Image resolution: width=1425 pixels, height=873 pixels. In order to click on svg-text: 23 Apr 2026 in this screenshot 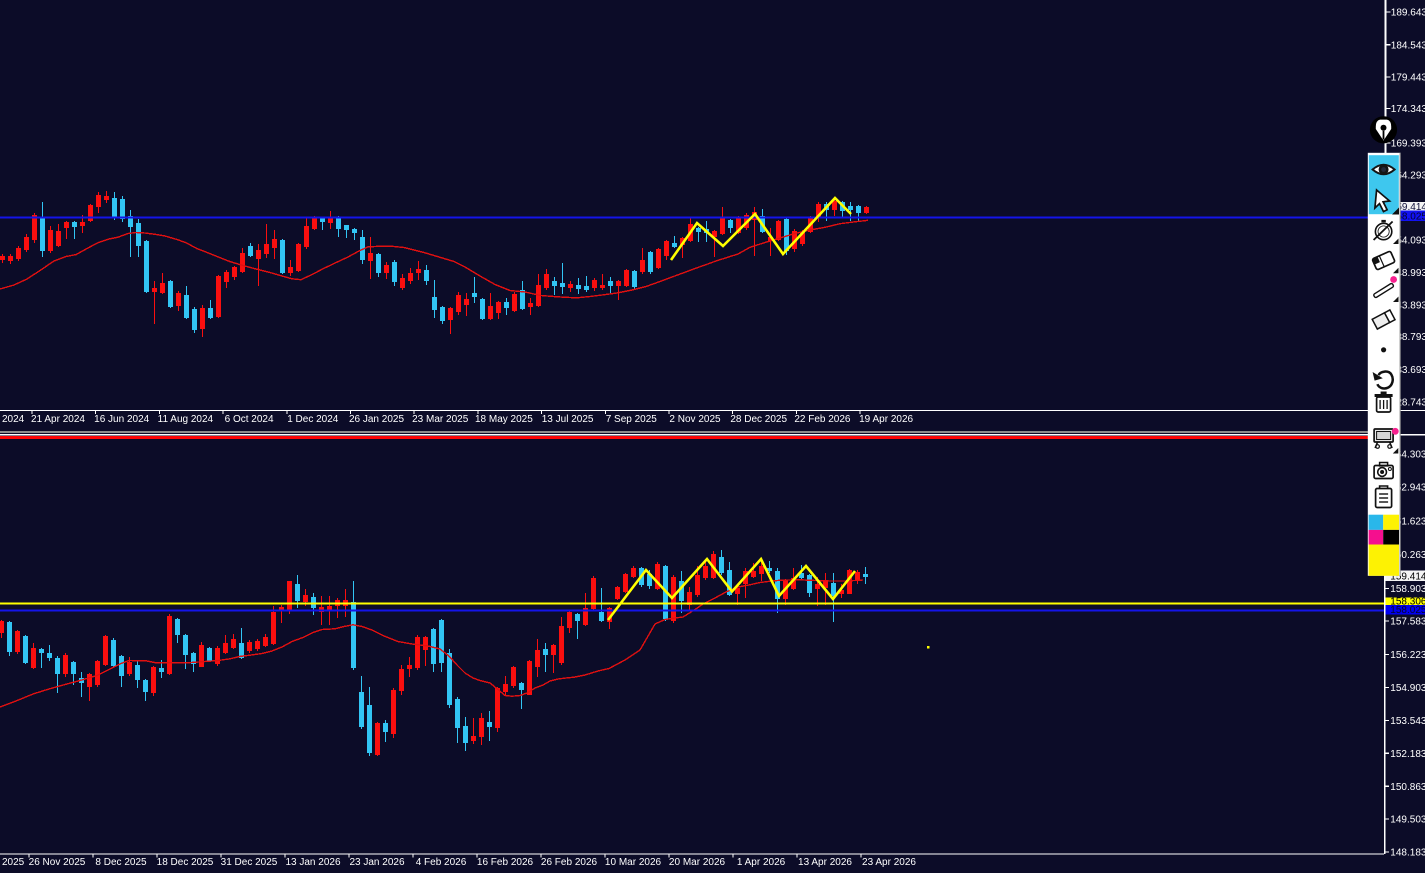, I will do `click(889, 862)`.